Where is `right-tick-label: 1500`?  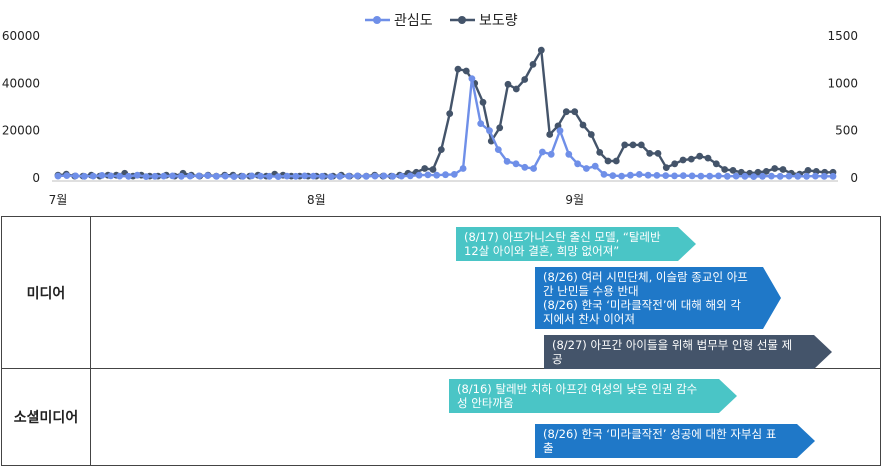 right-tick-label: 1500 is located at coordinates (842, 36).